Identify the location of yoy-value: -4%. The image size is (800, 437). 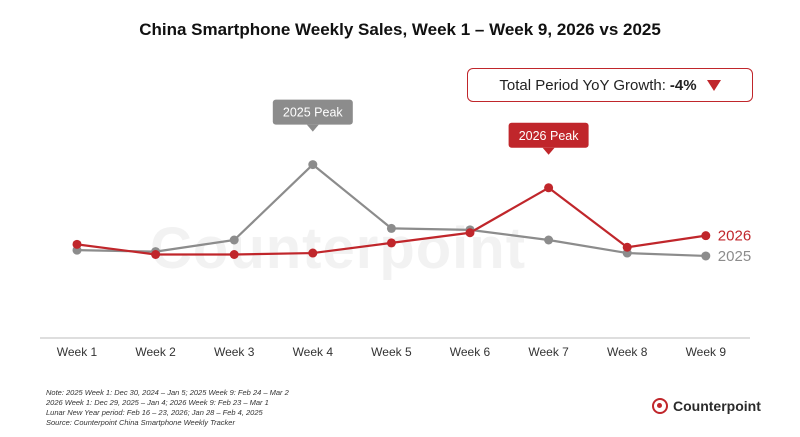
(683, 85).